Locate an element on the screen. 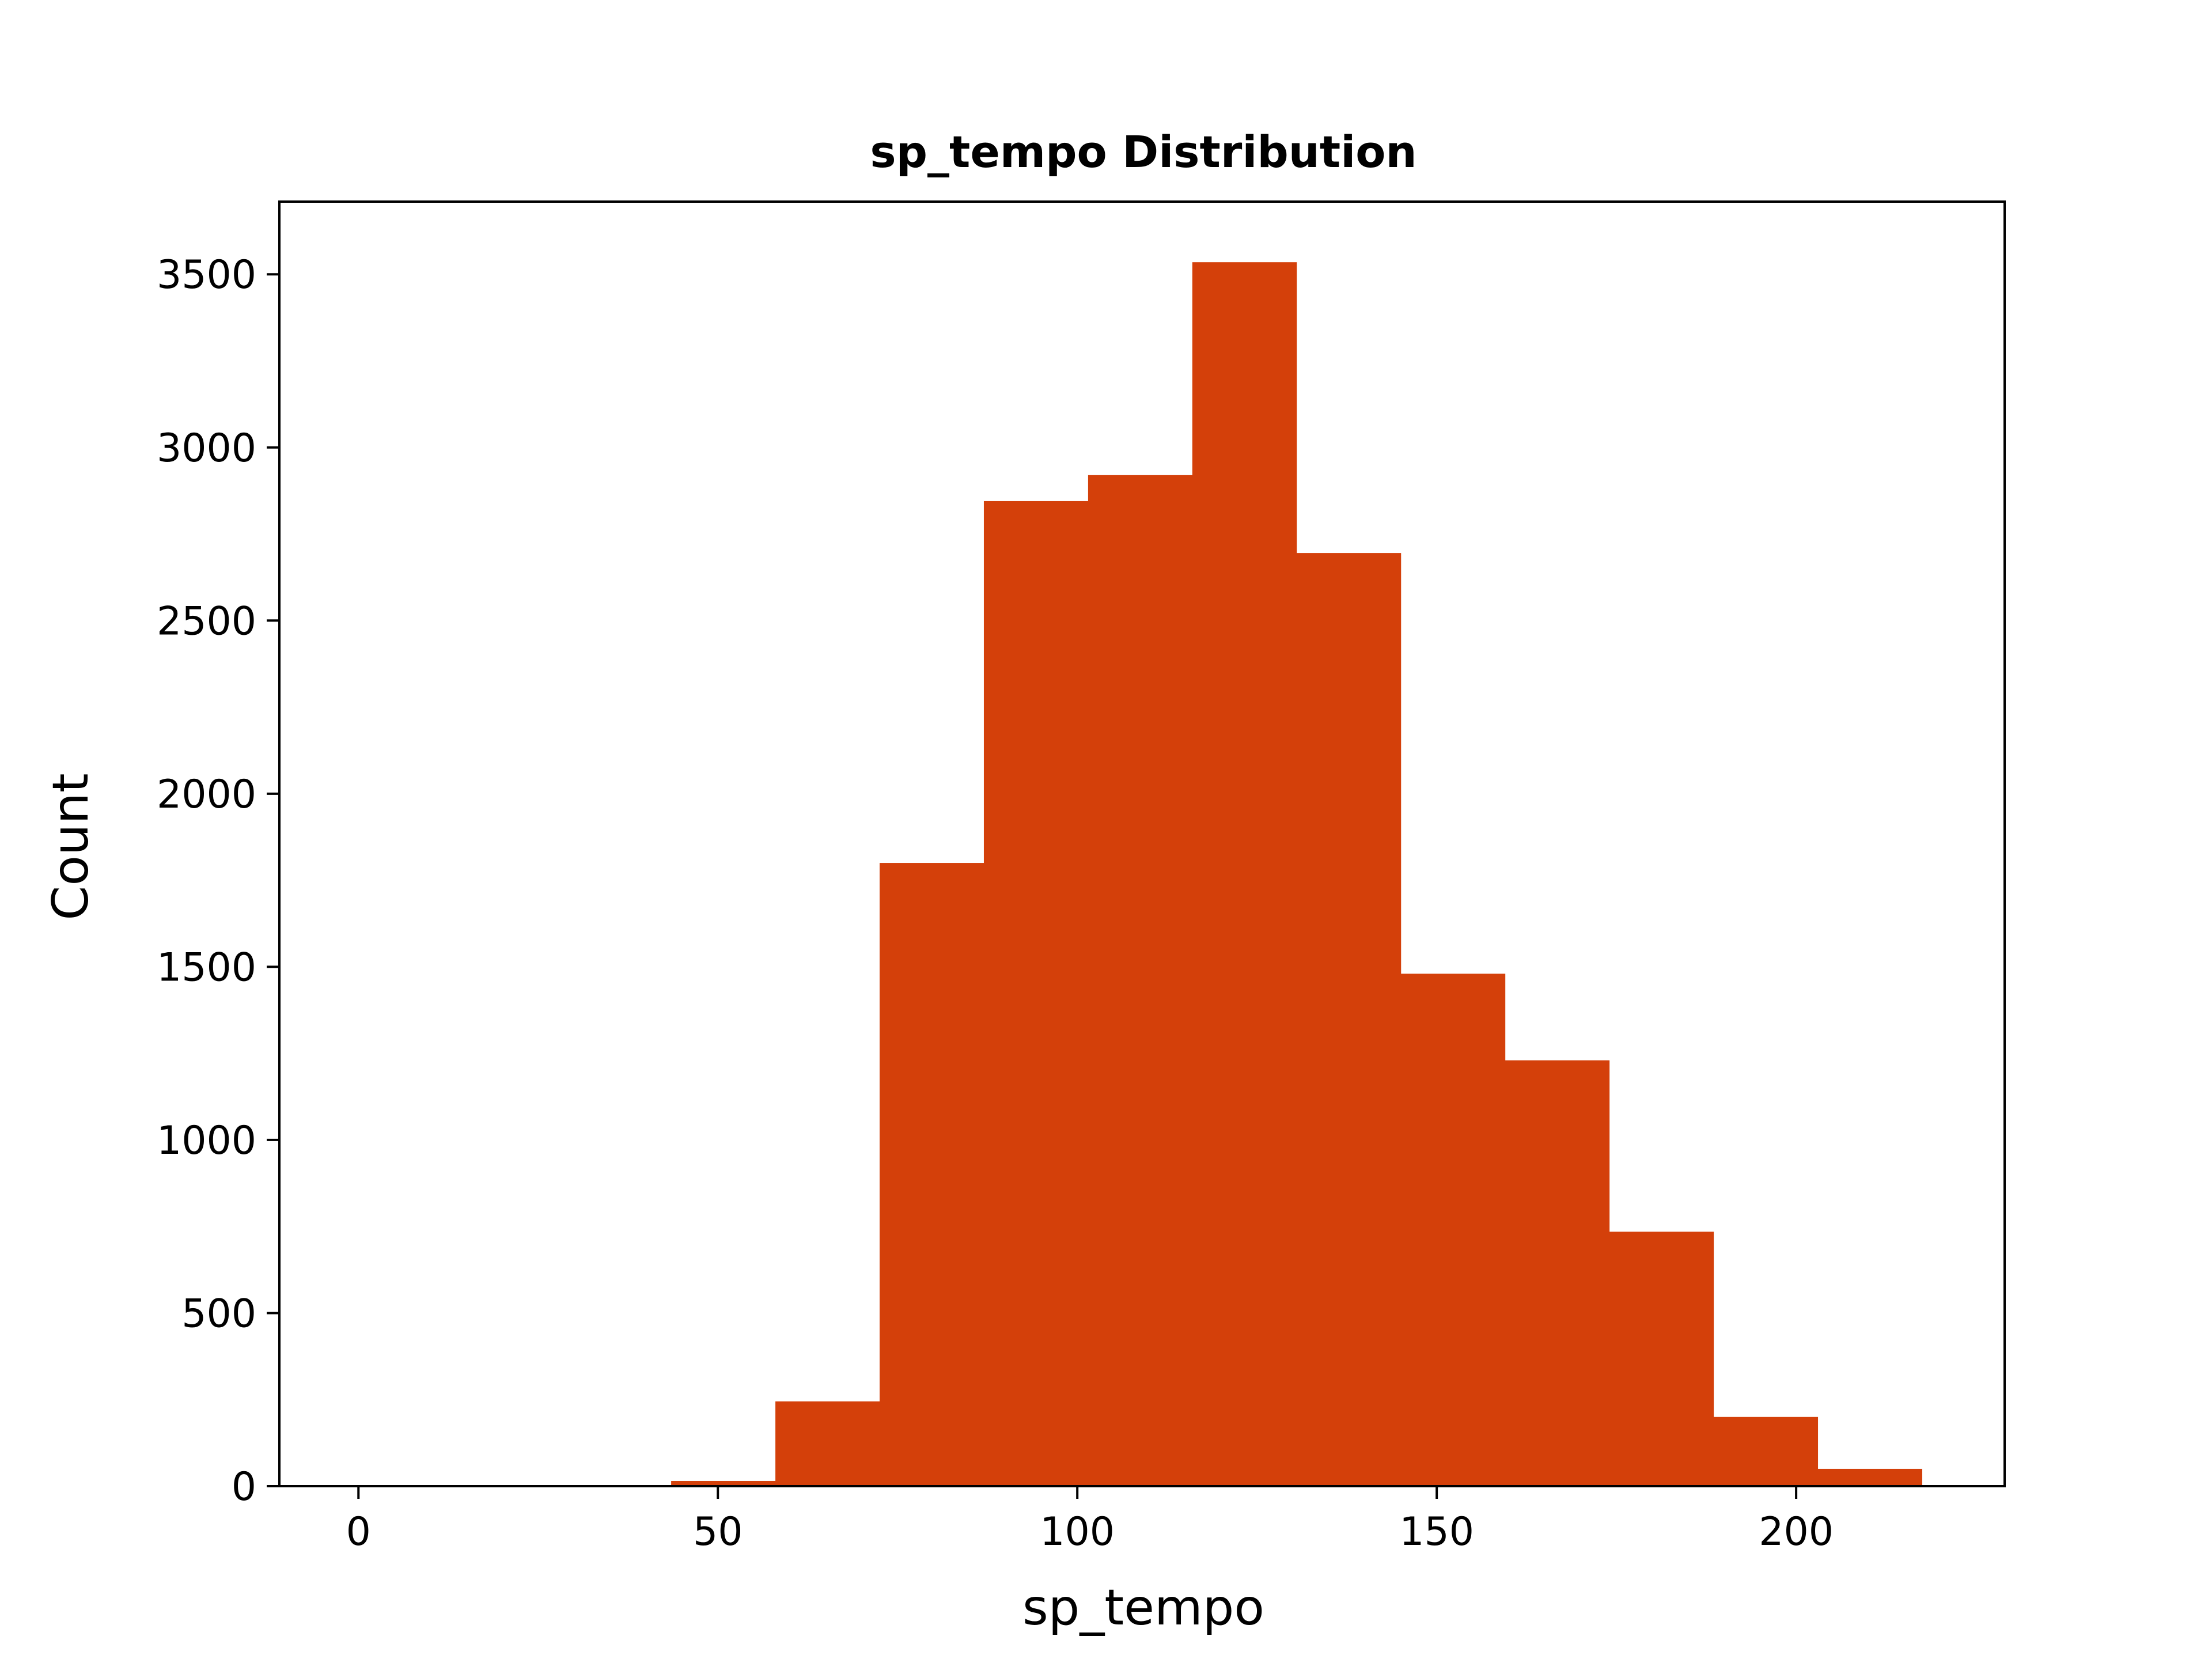 Image resolution: width=2212 pixels, height=1659 pixels. y-tick-label: 500 is located at coordinates (218, 1313).